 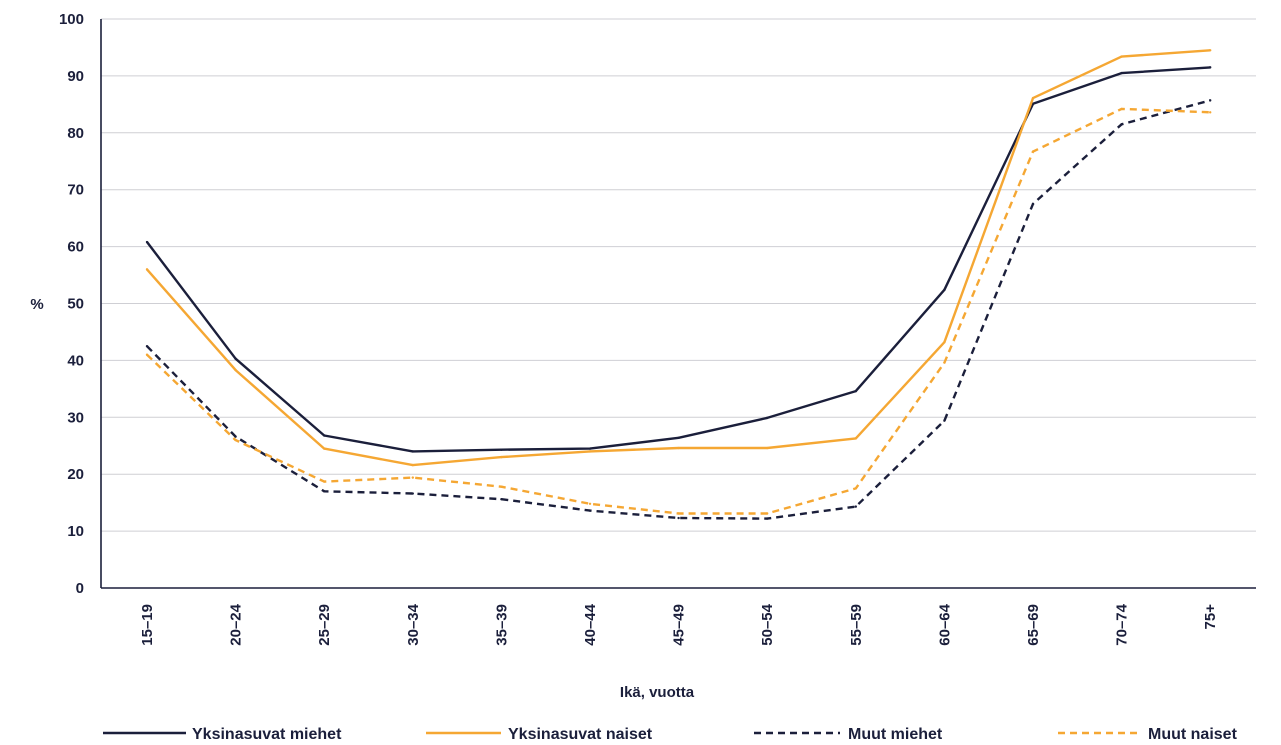 I want to click on y-axis-title: %, so click(x=36, y=304).